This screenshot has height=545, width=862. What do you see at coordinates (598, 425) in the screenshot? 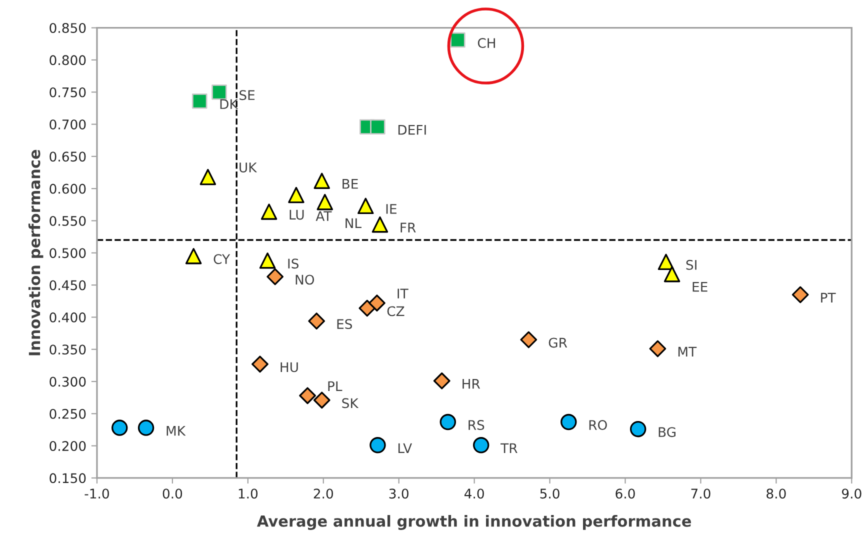
I see `annotation: RO` at bounding box center [598, 425].